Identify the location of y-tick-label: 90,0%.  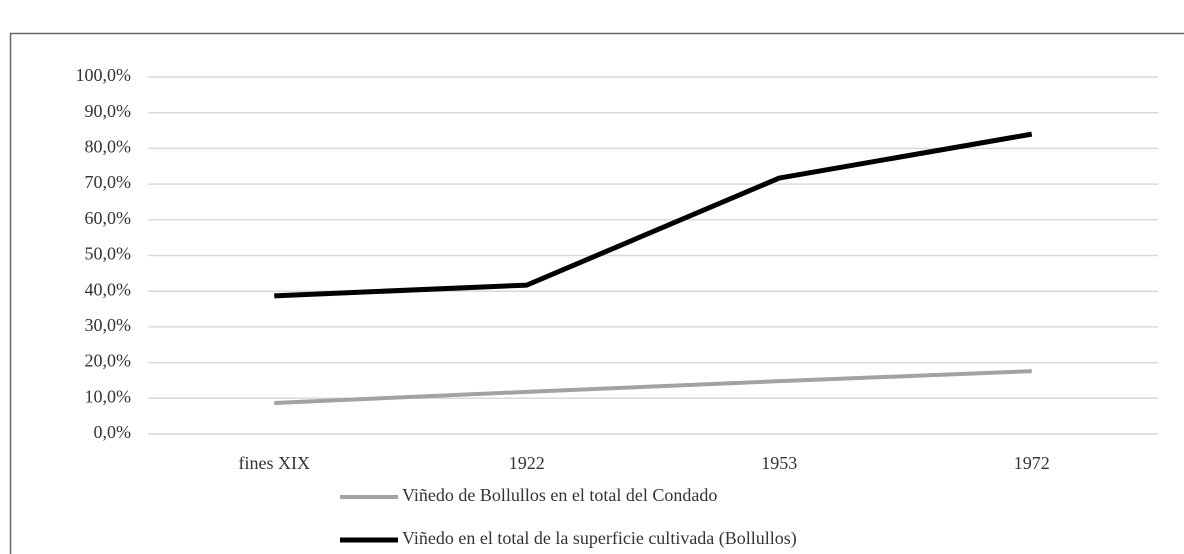
(108, 111).